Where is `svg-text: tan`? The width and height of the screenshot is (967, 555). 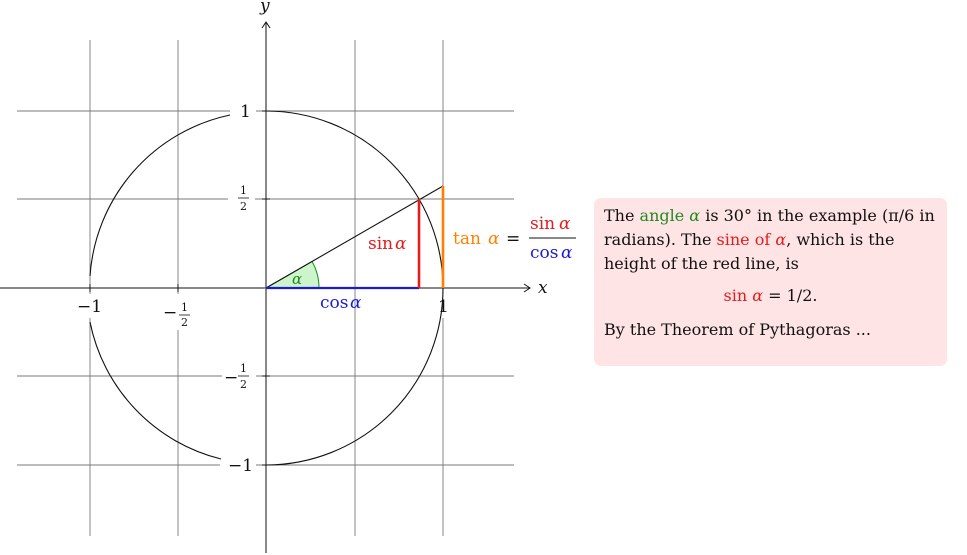
svg-text: tan is located at coordinates (467, 239).